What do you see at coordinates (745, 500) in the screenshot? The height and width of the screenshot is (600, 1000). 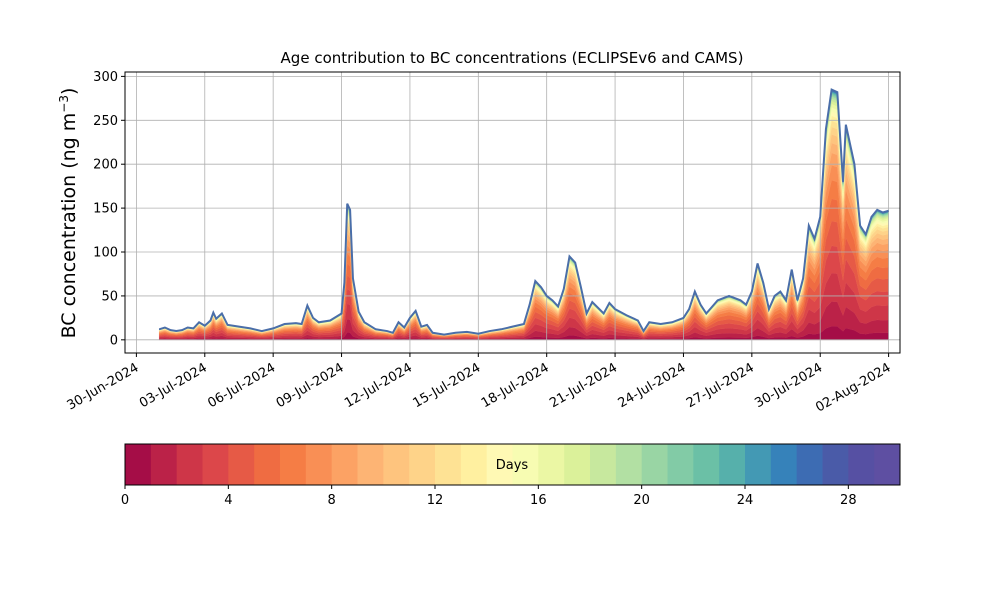 I see `colorbar-tick-label: 24` at bounding box center [745, 500].